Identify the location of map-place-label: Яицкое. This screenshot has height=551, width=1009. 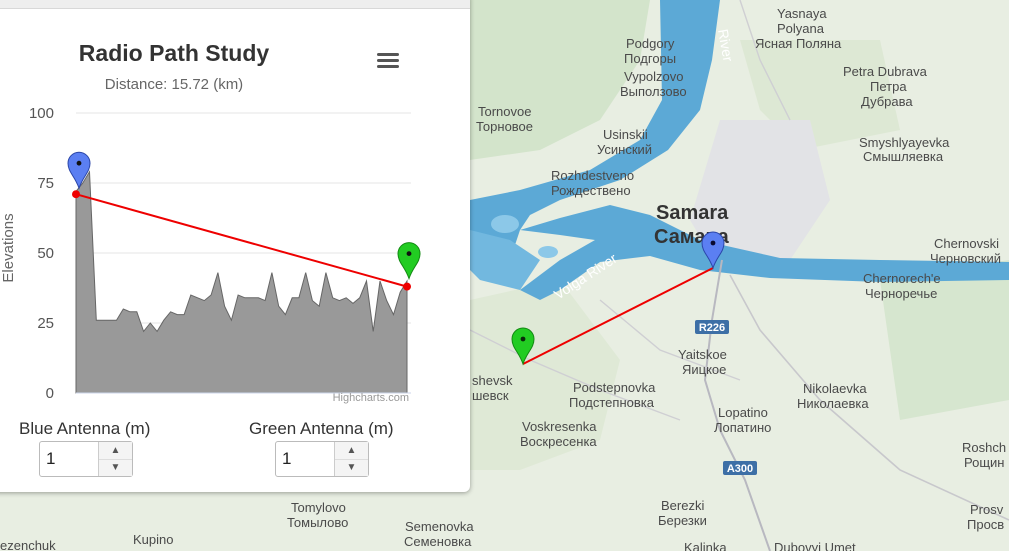
(704, 369).